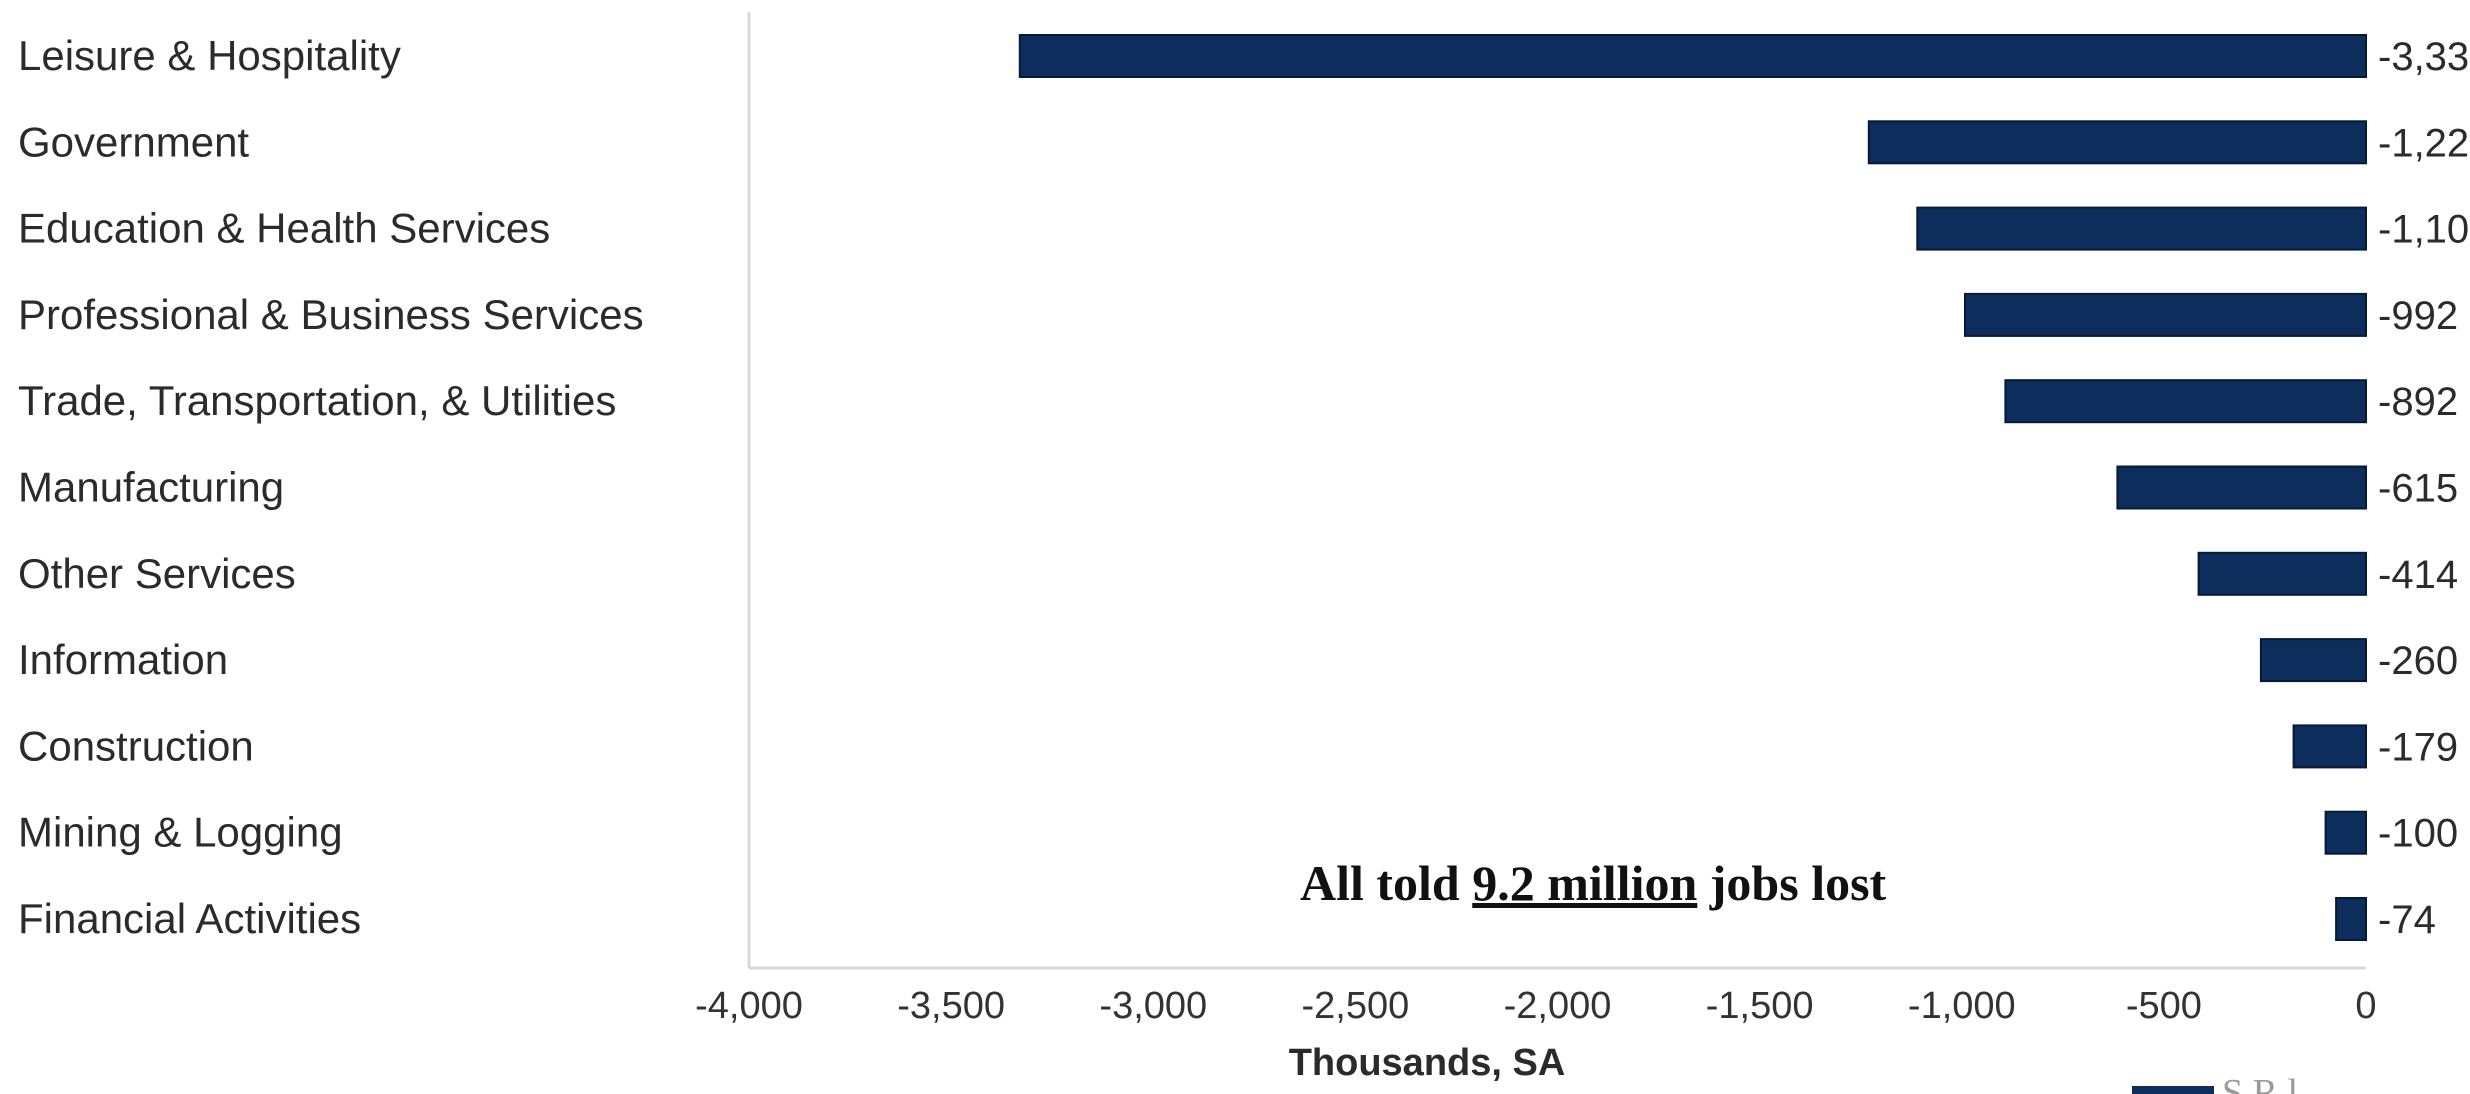 This screenshot has width=2470, height=1094. Describe the element at coordinates (317, 400) in the screenshot. I see `category-label: Trade, Transportation, & Utilities` at that location.